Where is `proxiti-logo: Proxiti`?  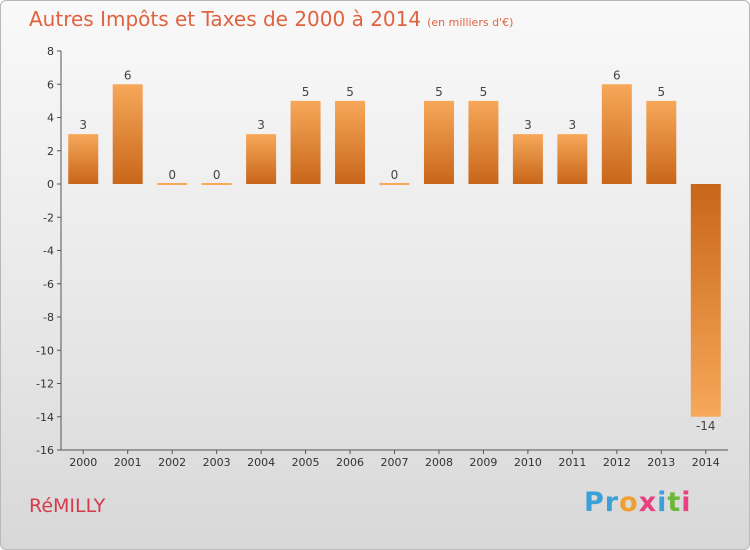 proxiti-logo: Proxiti is located at coordinates (638, 502).